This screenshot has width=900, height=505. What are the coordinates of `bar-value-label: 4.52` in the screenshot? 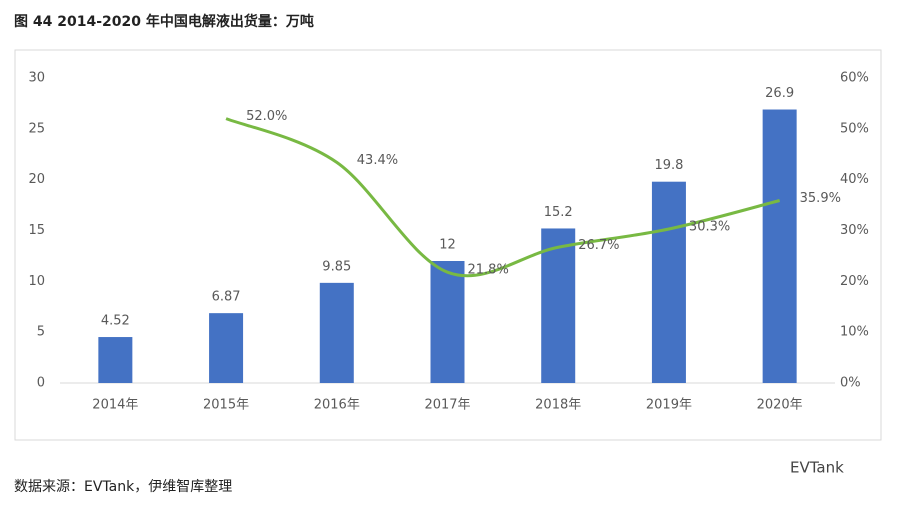 It's located at (115, 321).